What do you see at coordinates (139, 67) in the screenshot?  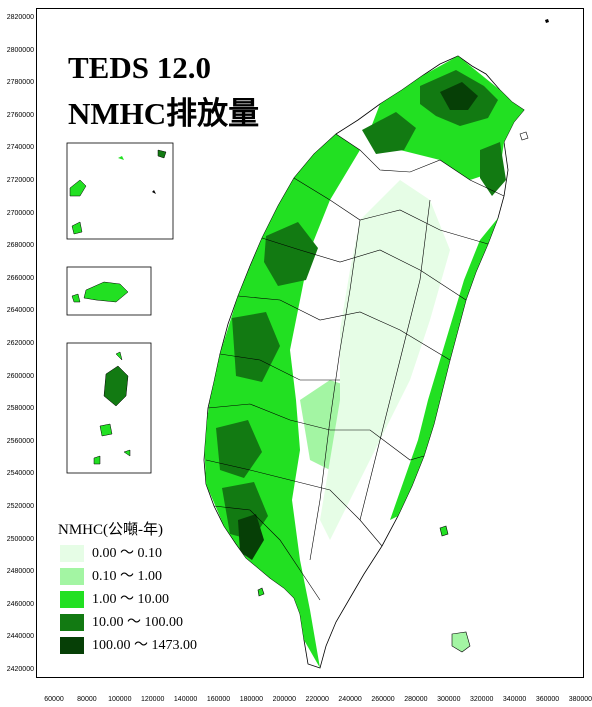 I see `map-title-line-1: TEDS 12.0` at bounding box center [139, 67].